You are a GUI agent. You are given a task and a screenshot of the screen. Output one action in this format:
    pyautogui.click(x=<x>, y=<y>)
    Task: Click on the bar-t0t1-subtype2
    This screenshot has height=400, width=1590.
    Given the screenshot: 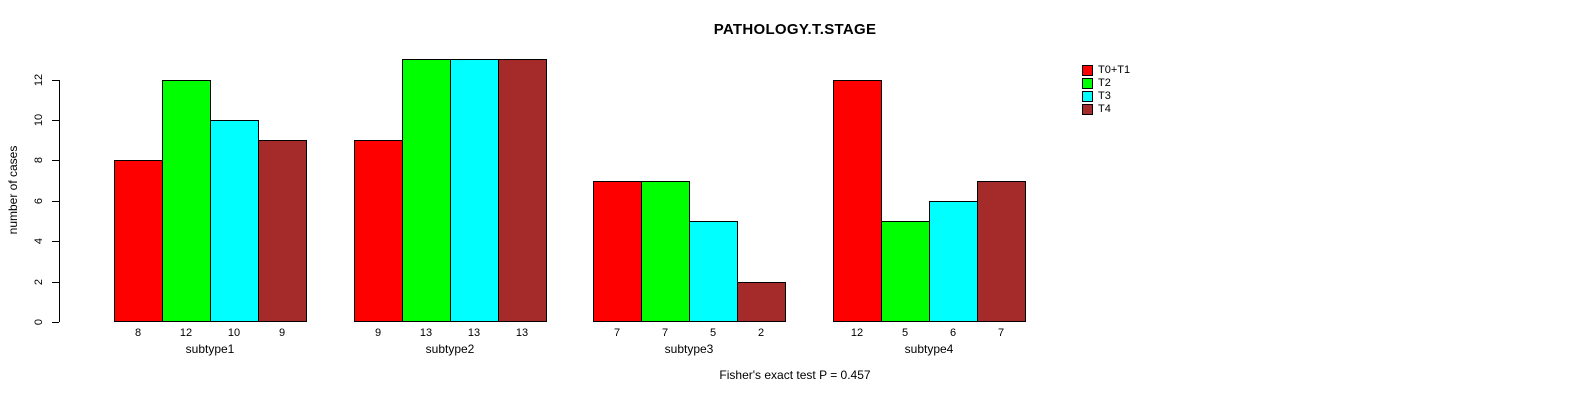 What is the action you would take?
    pyautogui.click(x=378, y=231)
    